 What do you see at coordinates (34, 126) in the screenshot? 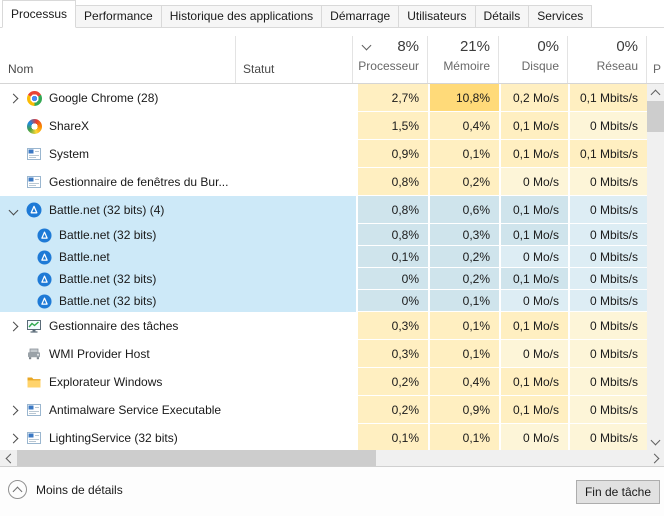
I see `sharex-icon` at bounding box center [34, 126].